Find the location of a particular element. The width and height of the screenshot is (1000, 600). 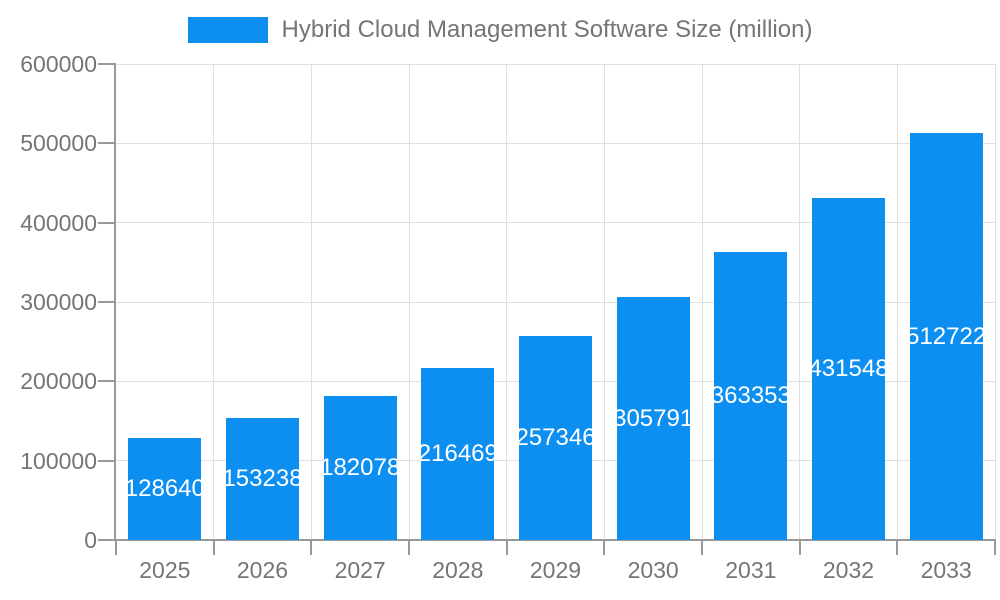

bar-value-label: 363353 is located at coordinates (751, 395).